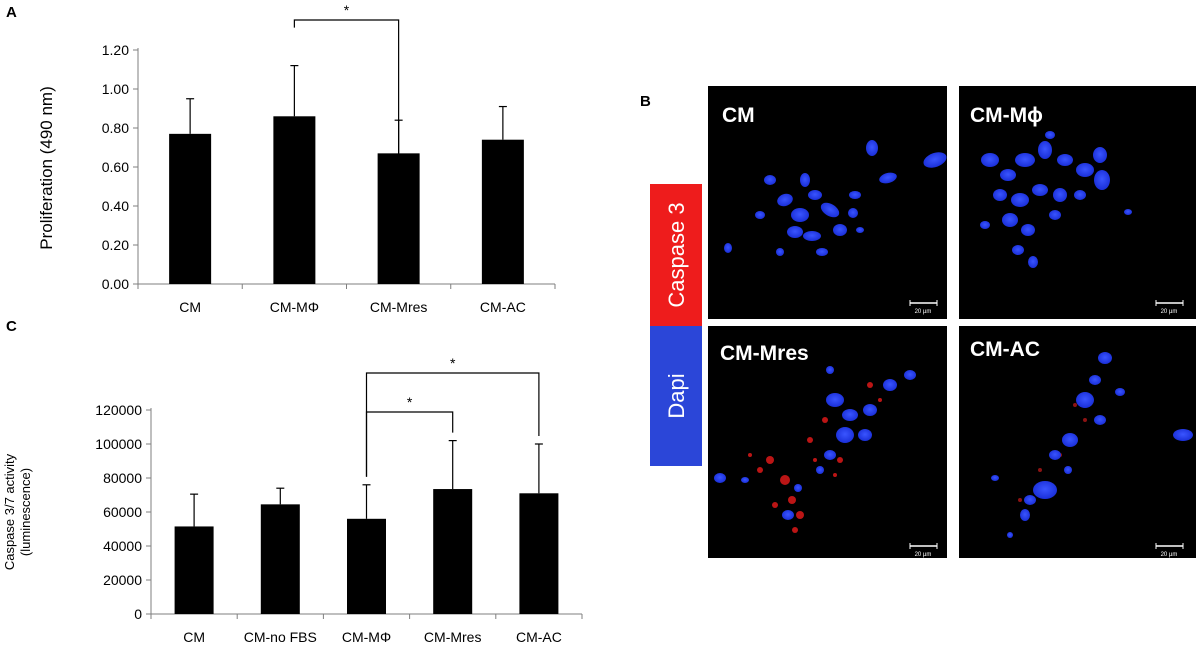 This screenshot has height=653, width=1199. What do you see at coordinates (1005, 349) in the screenshot?
I see `micrograph-cm-ac-label: CM-AC` at bounding box center [1005, 349].